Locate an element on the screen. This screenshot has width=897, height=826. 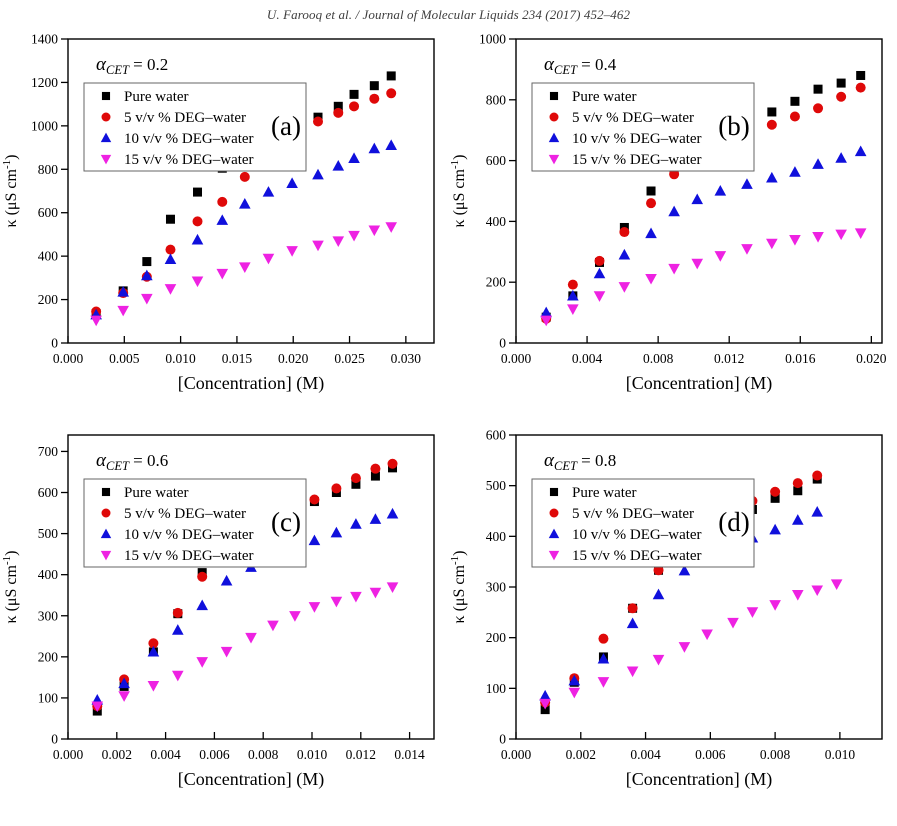
x-axis: 0.000 0.005 0.010 0.015 0.020 0.025 0.030 is located at coordinates (237, 351).